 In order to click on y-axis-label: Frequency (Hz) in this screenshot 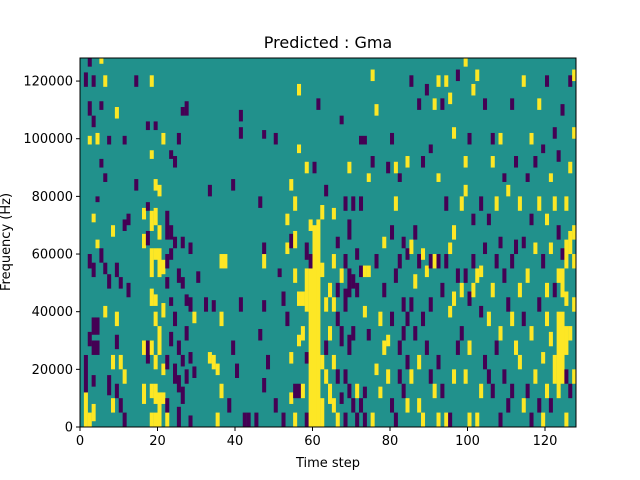, I will do `click(7, 242)`.